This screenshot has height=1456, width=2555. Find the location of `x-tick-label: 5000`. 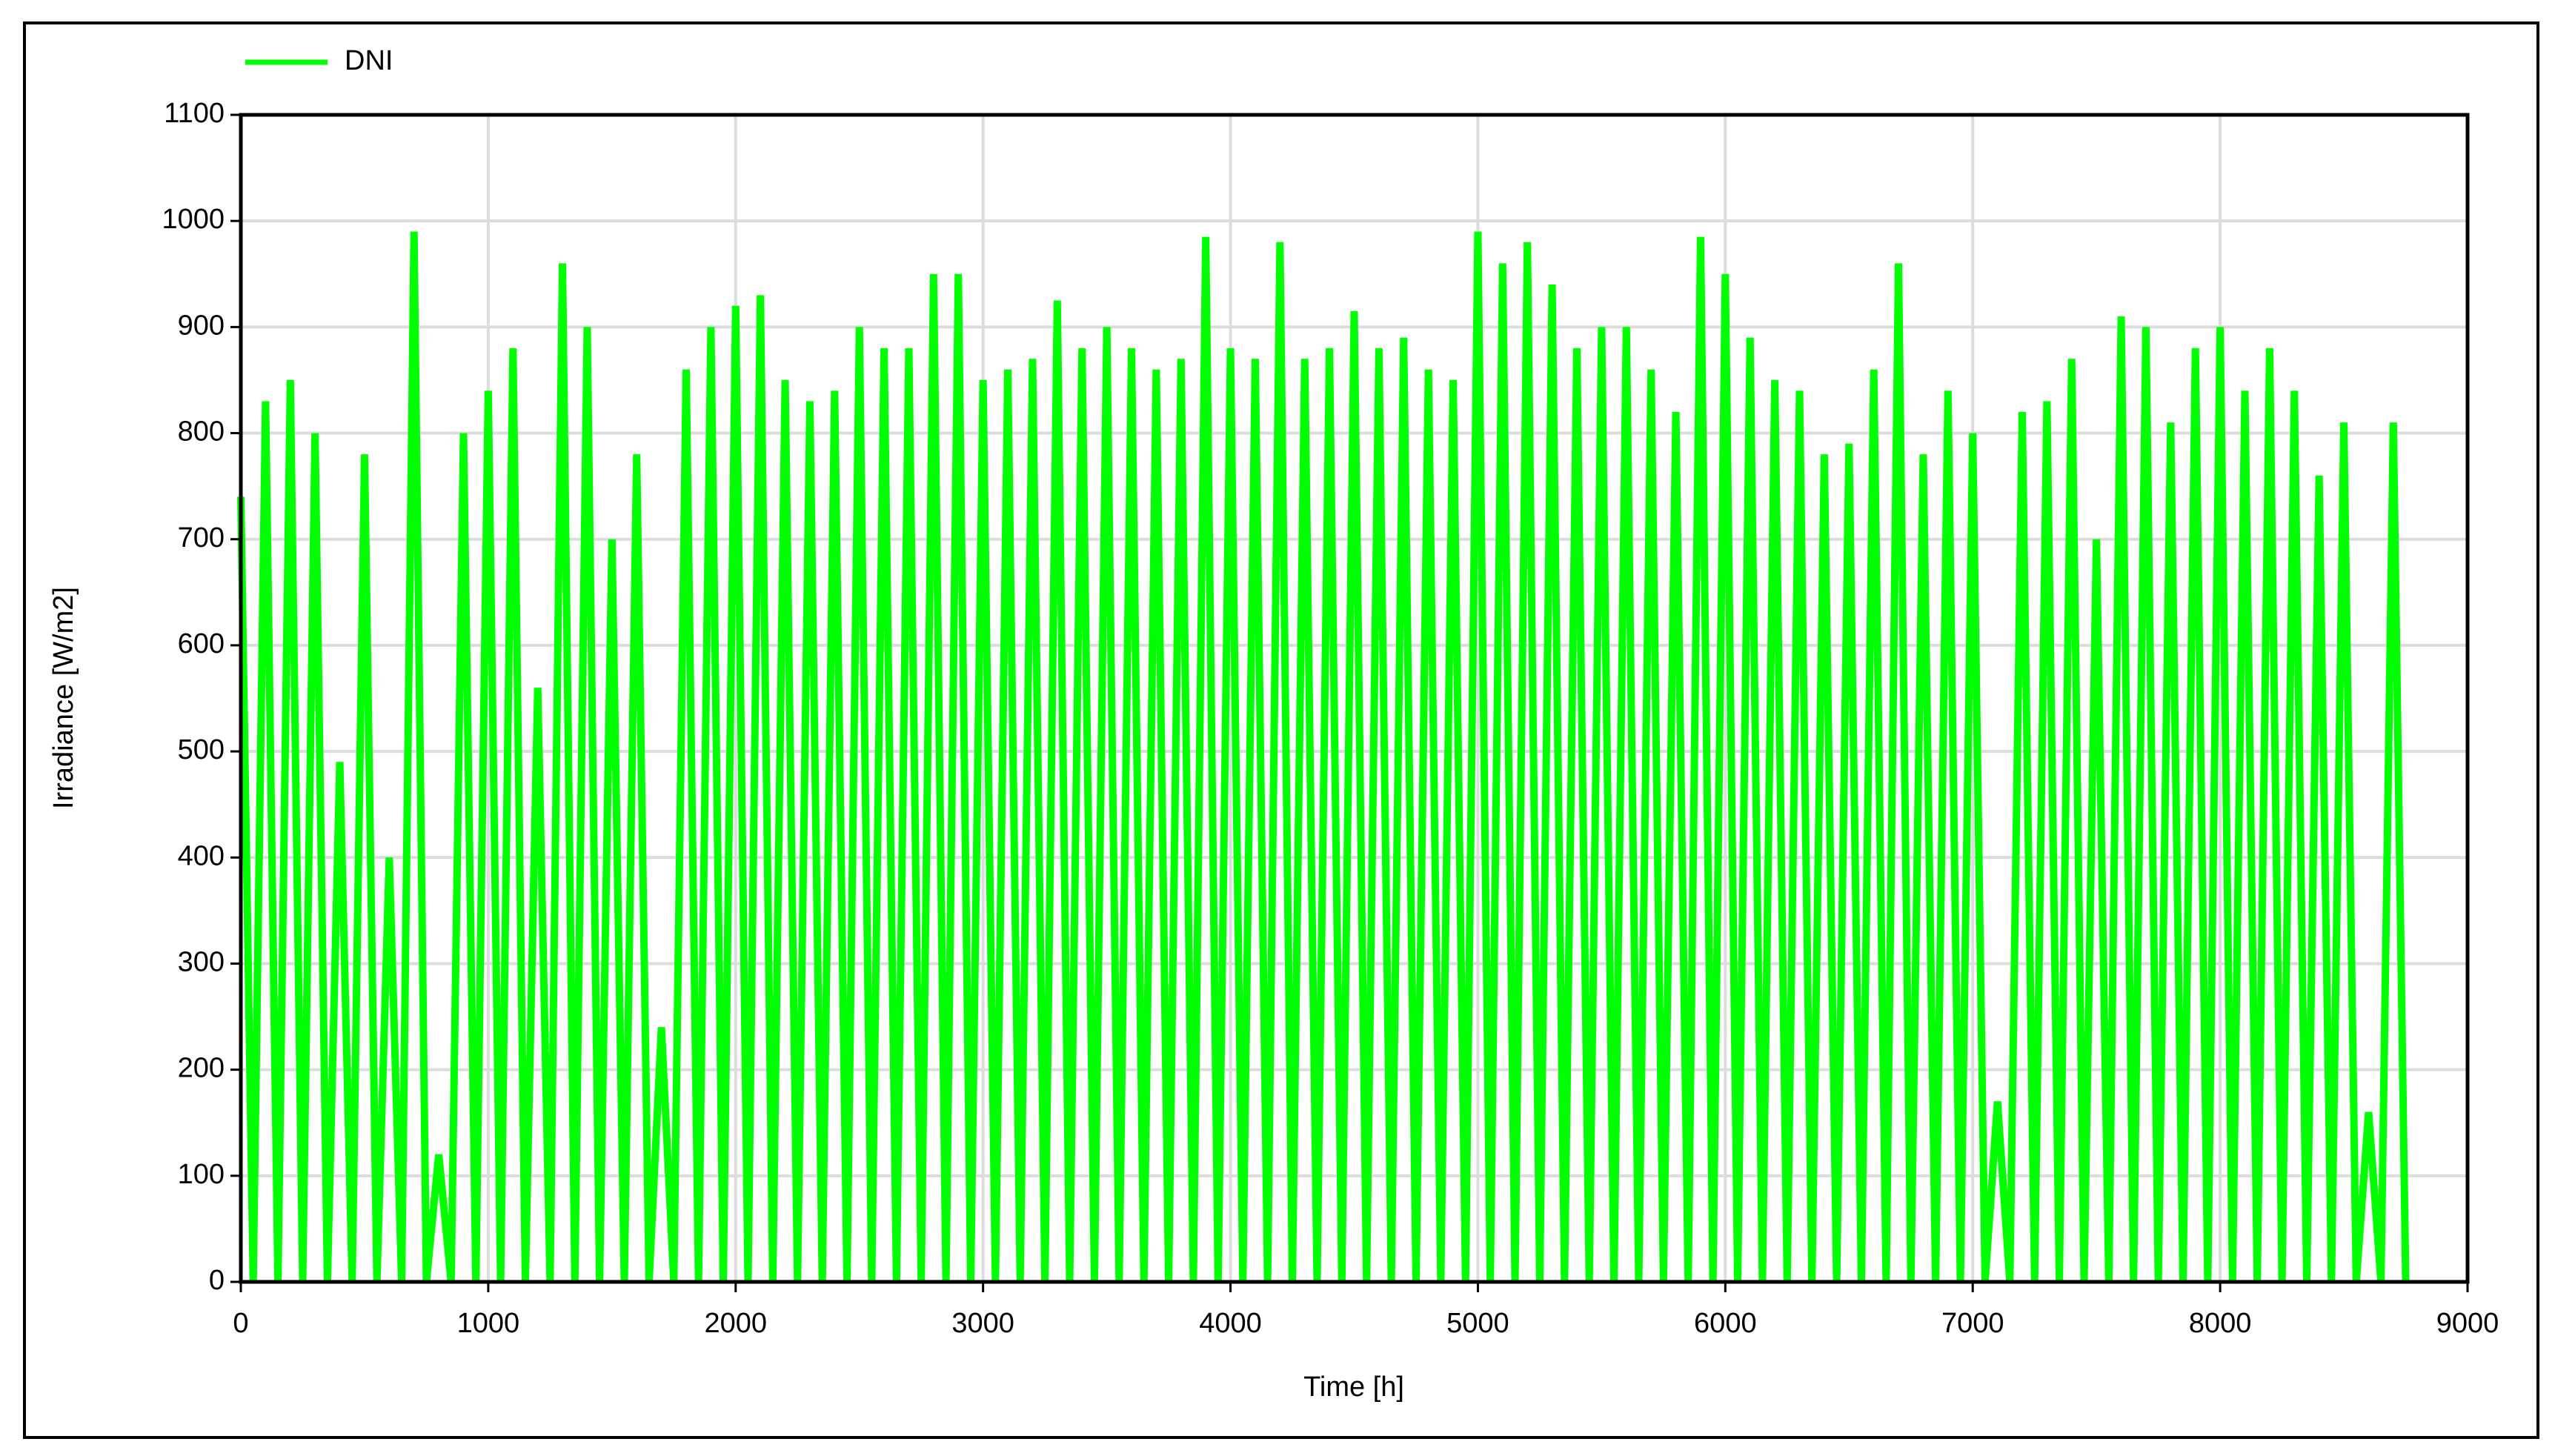

x-tick-label: 5000 is located at coordinates (1477, 1323).